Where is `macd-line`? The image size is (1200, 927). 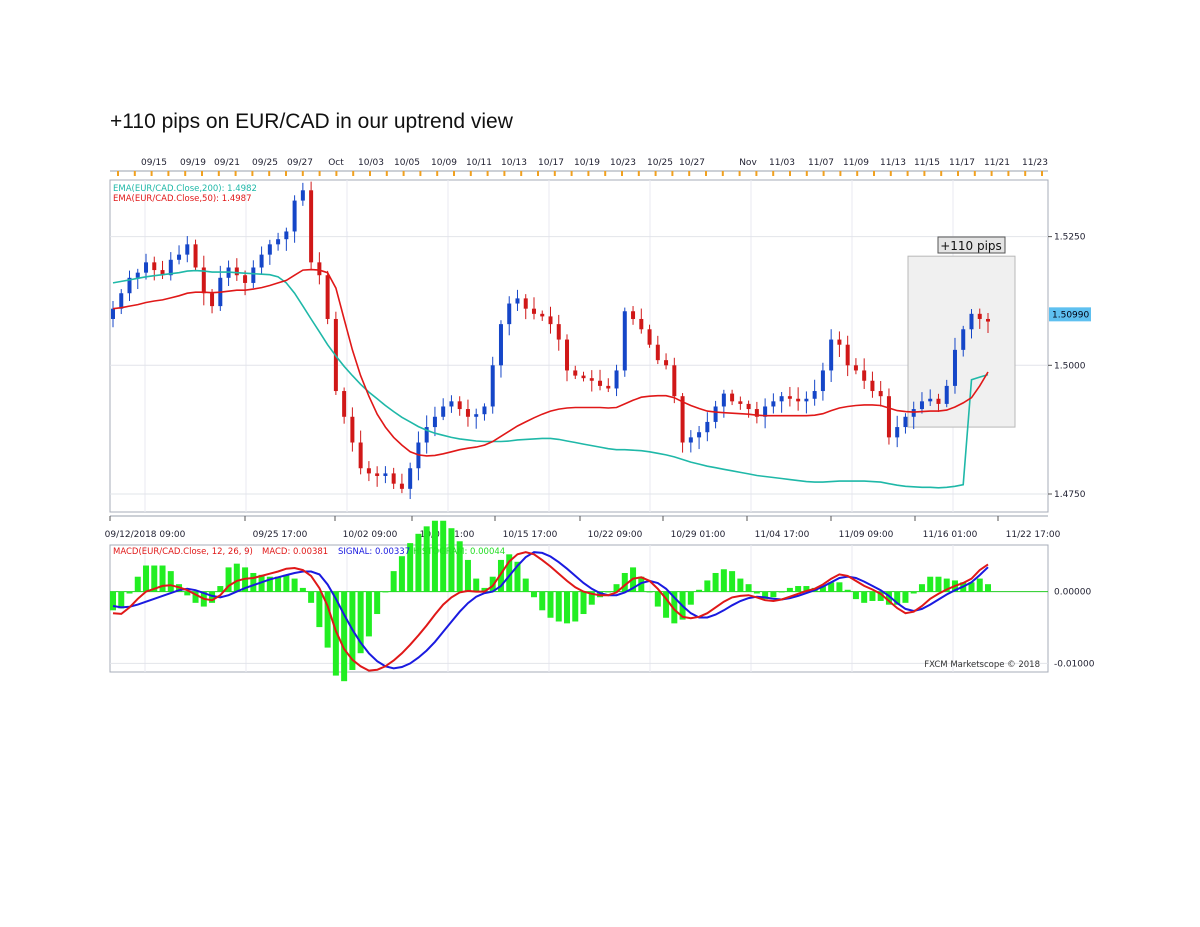 macd-line is located at coordinates (550, 611).